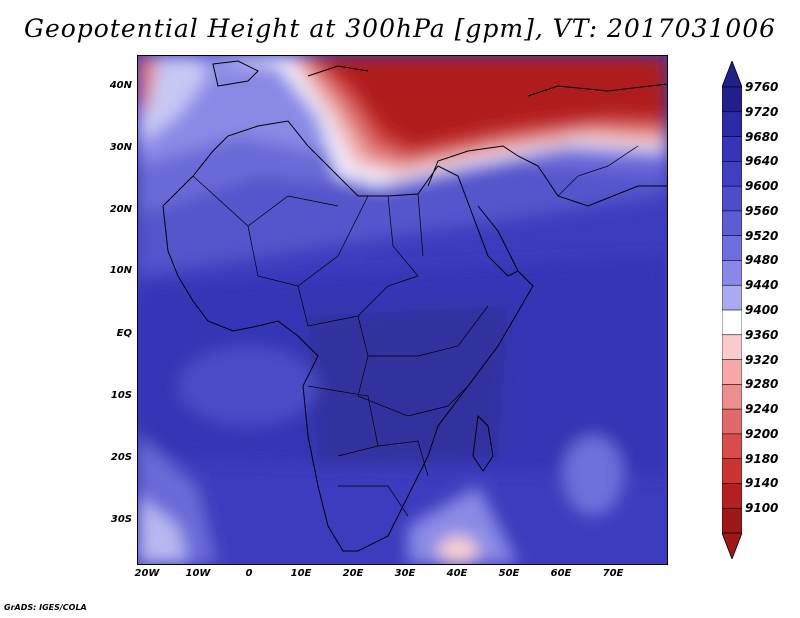 Image resolution: width=800 pixels, height=618 pixels. Describe the element at coordinates (121, 395) in the screenshot. I see `lat-label: 10S` at that location.